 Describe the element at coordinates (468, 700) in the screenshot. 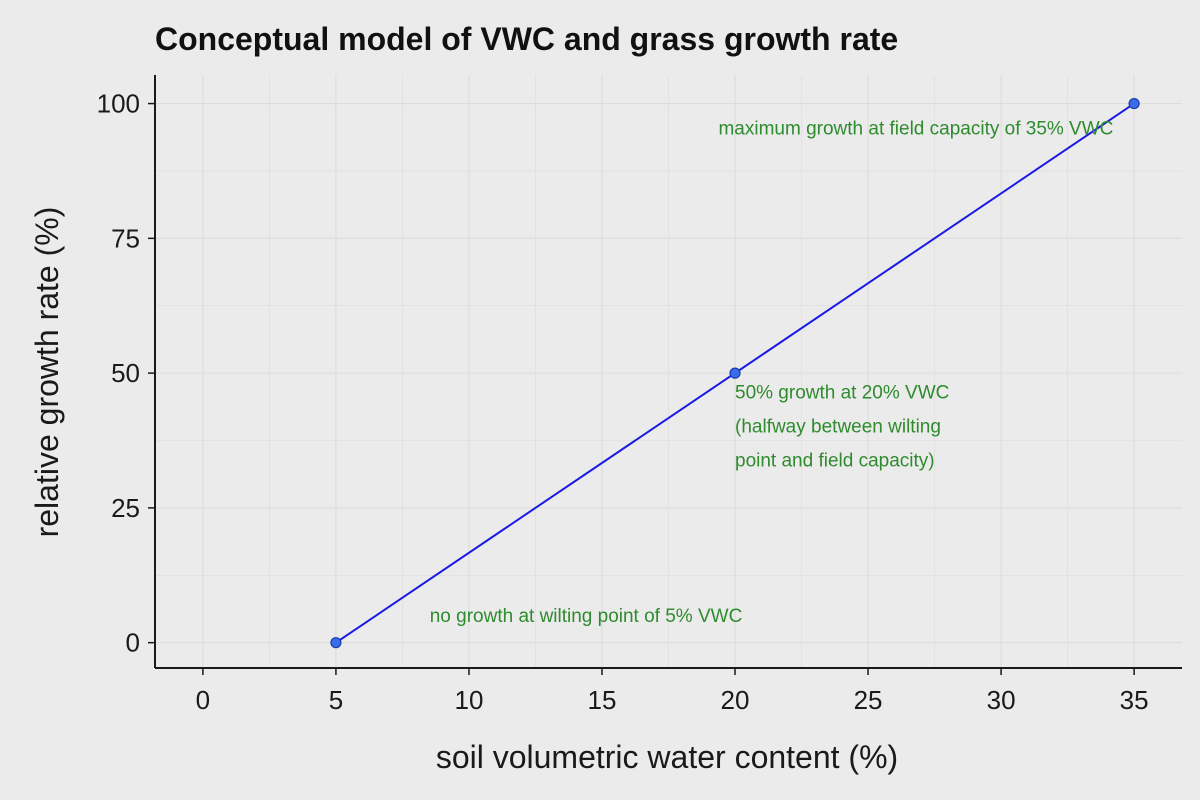

I see `x-tick-label: 10` at that location.